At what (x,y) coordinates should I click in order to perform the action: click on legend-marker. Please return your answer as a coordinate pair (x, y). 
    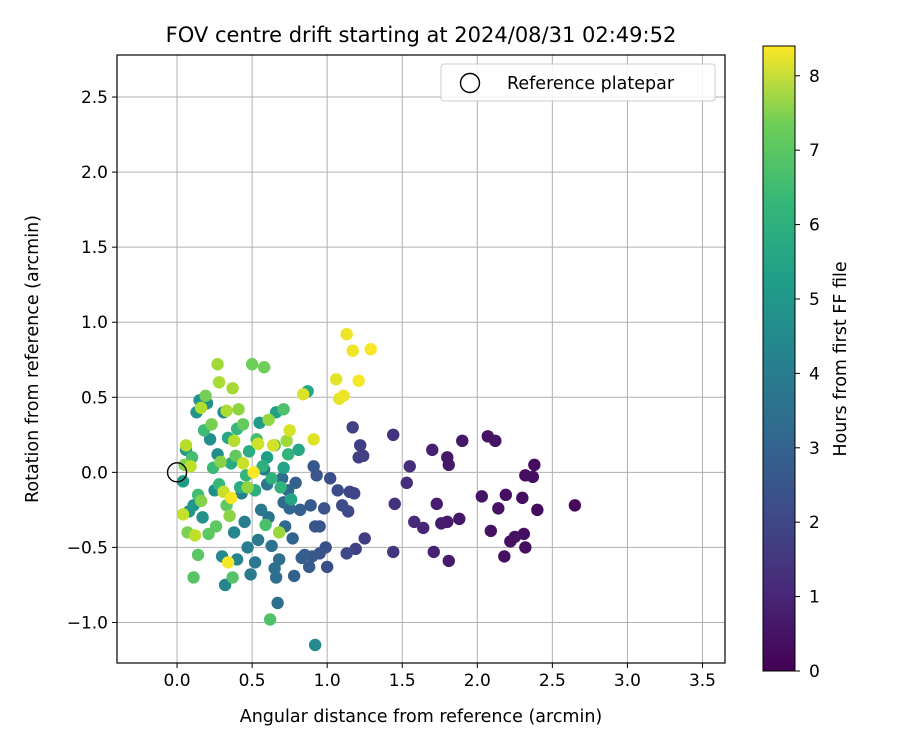
    Looking at the image, I should click on (470, 83).